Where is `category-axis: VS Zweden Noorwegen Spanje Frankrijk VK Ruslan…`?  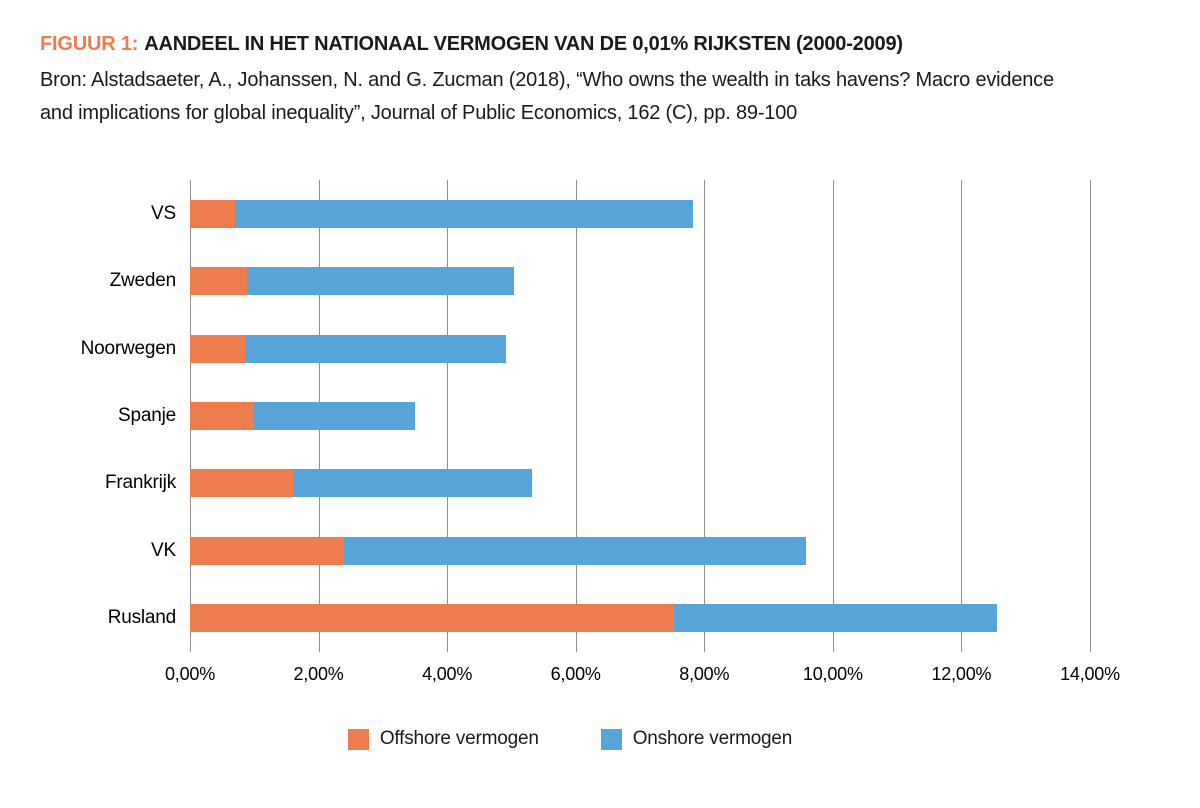
category-axis: VS Zweden Noorwegen Spanje Frankrijk VK Ruslan… is located at coordinates (88, 416).